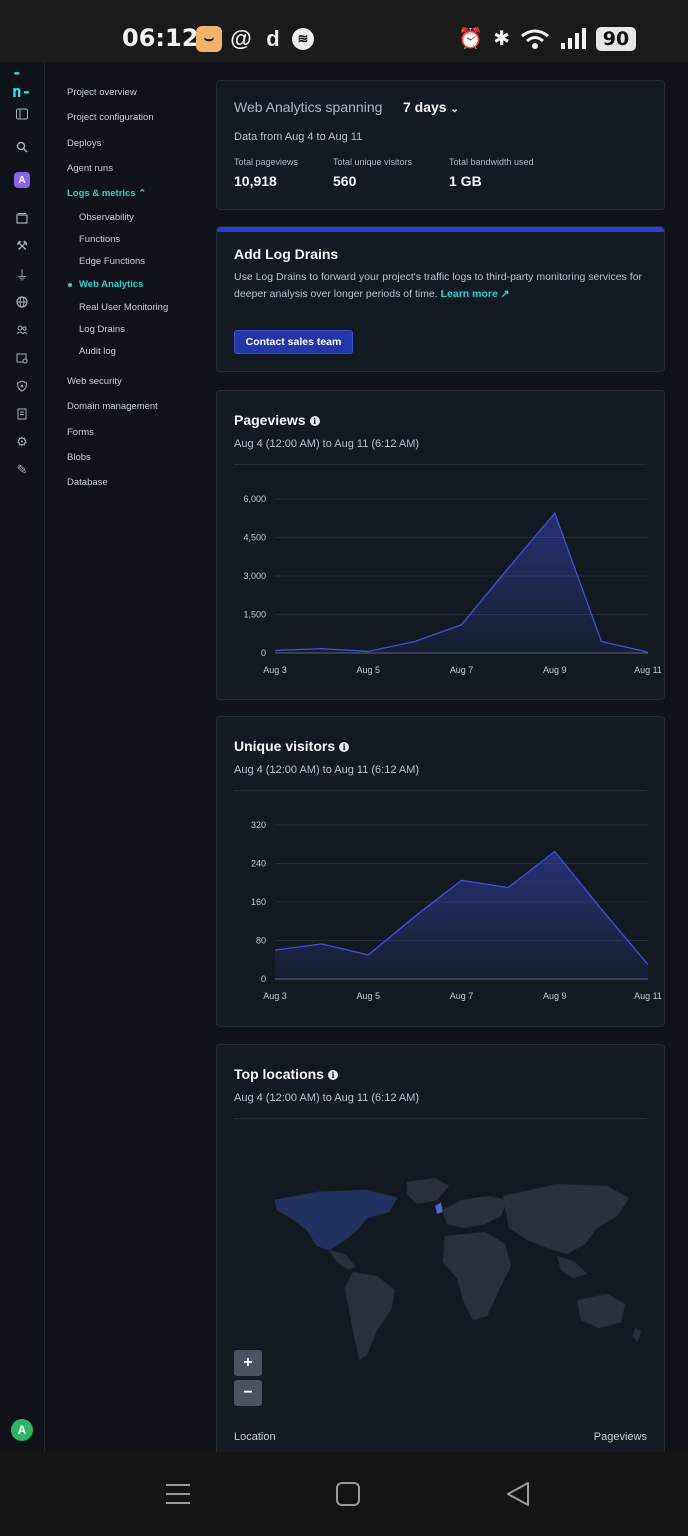 Image resolution: width=688 pixels, height=1536 pixels. I want to click on recent-apps-icon, so click(178, 1494).